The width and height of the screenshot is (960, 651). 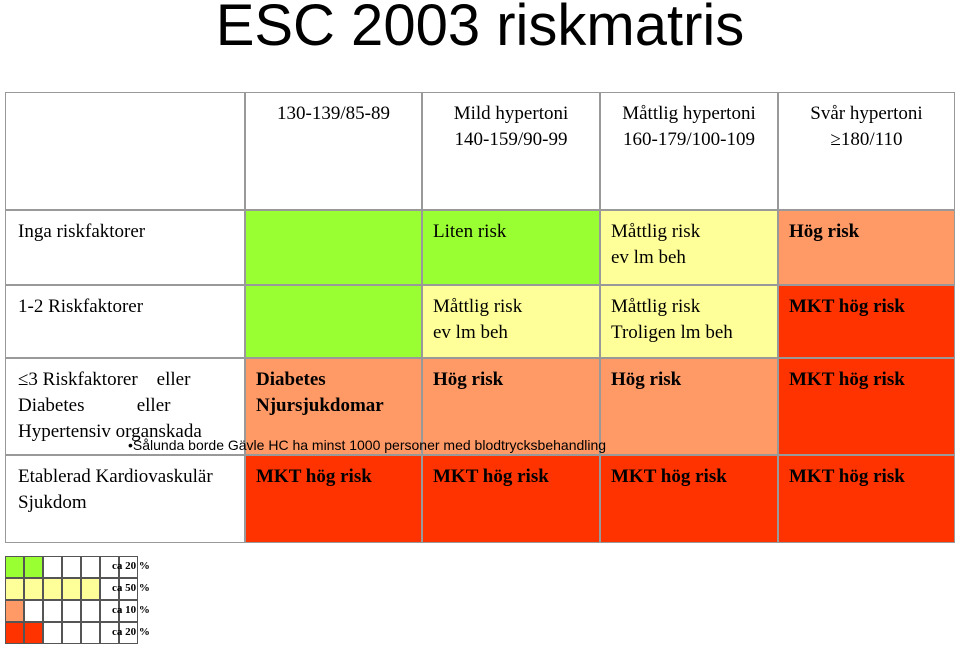 What do you see at coordinates (866, 151) in the screenshot?
I see `header-cell: Svår hypertoni ≥180/110` at bounding box center [866, 151].